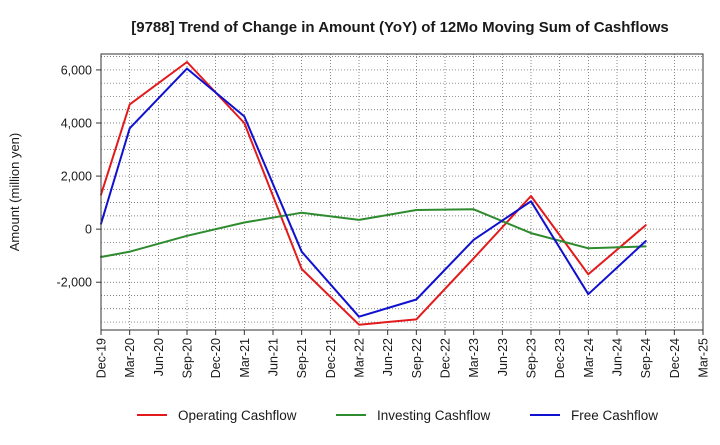 Image resolution: width=720 pixels, height=445 pixels. What do you see at coordinates (474, 358) in the screenshot?
I see `x-tick-label: Mar-23` at bounding box center [474, 358].